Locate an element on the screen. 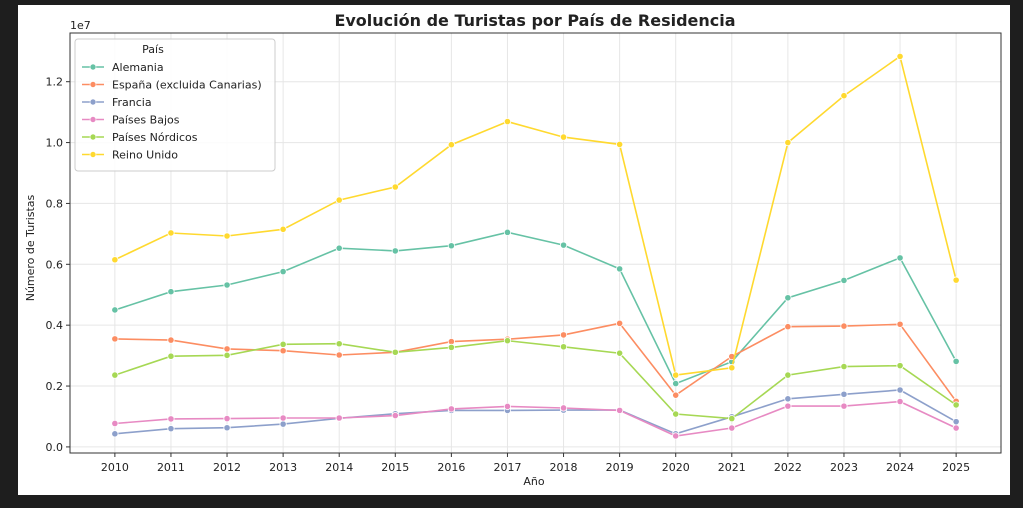  legend-entry-label: Reino Unido is located at coordinates (145, 155).